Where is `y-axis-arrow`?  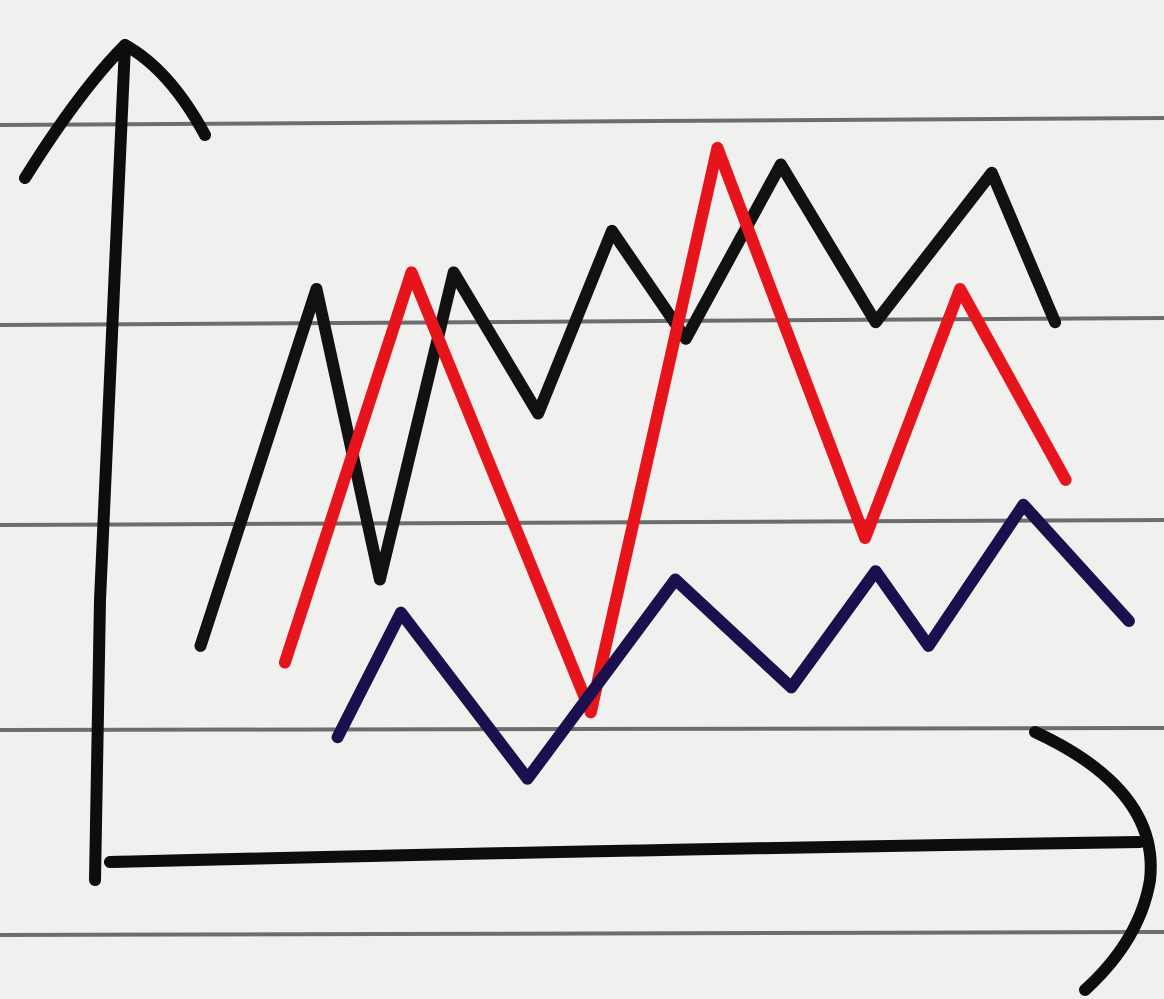 y-axis-arrow is located at coordinates (115, 111).